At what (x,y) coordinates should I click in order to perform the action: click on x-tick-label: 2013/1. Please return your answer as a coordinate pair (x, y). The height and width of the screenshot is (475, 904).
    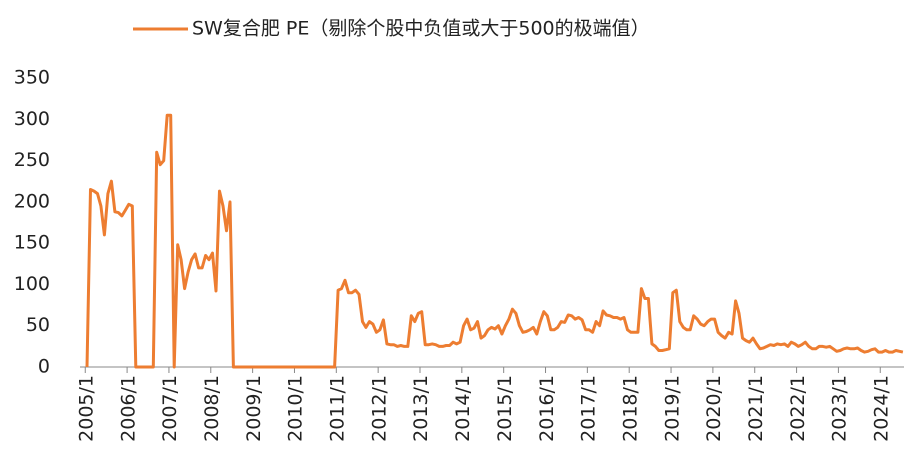
    Looking at the image, I should click on (421, 408).